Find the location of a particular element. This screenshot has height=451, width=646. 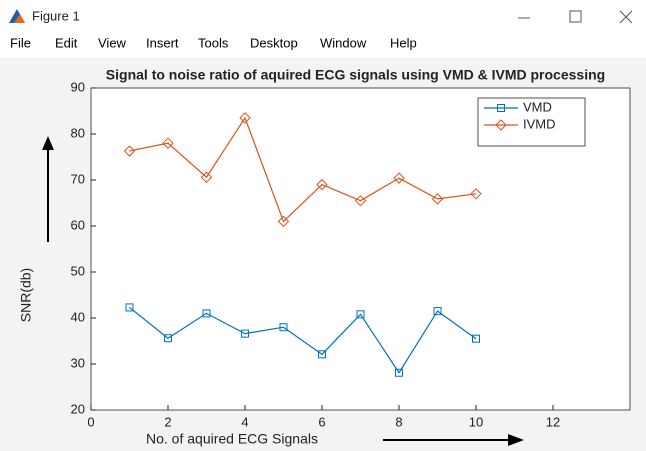

x-tick-label: 6 is located at coordinates (321, 421).